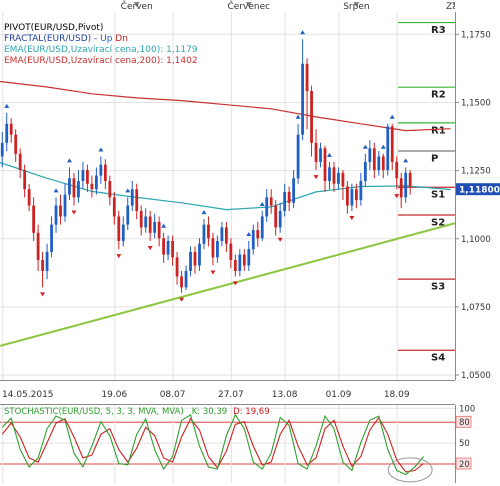 The image size is (500, 486). Describe the element at coordinates (410, 470) in the screenshot. I see `highlight-ellipse` at that location.